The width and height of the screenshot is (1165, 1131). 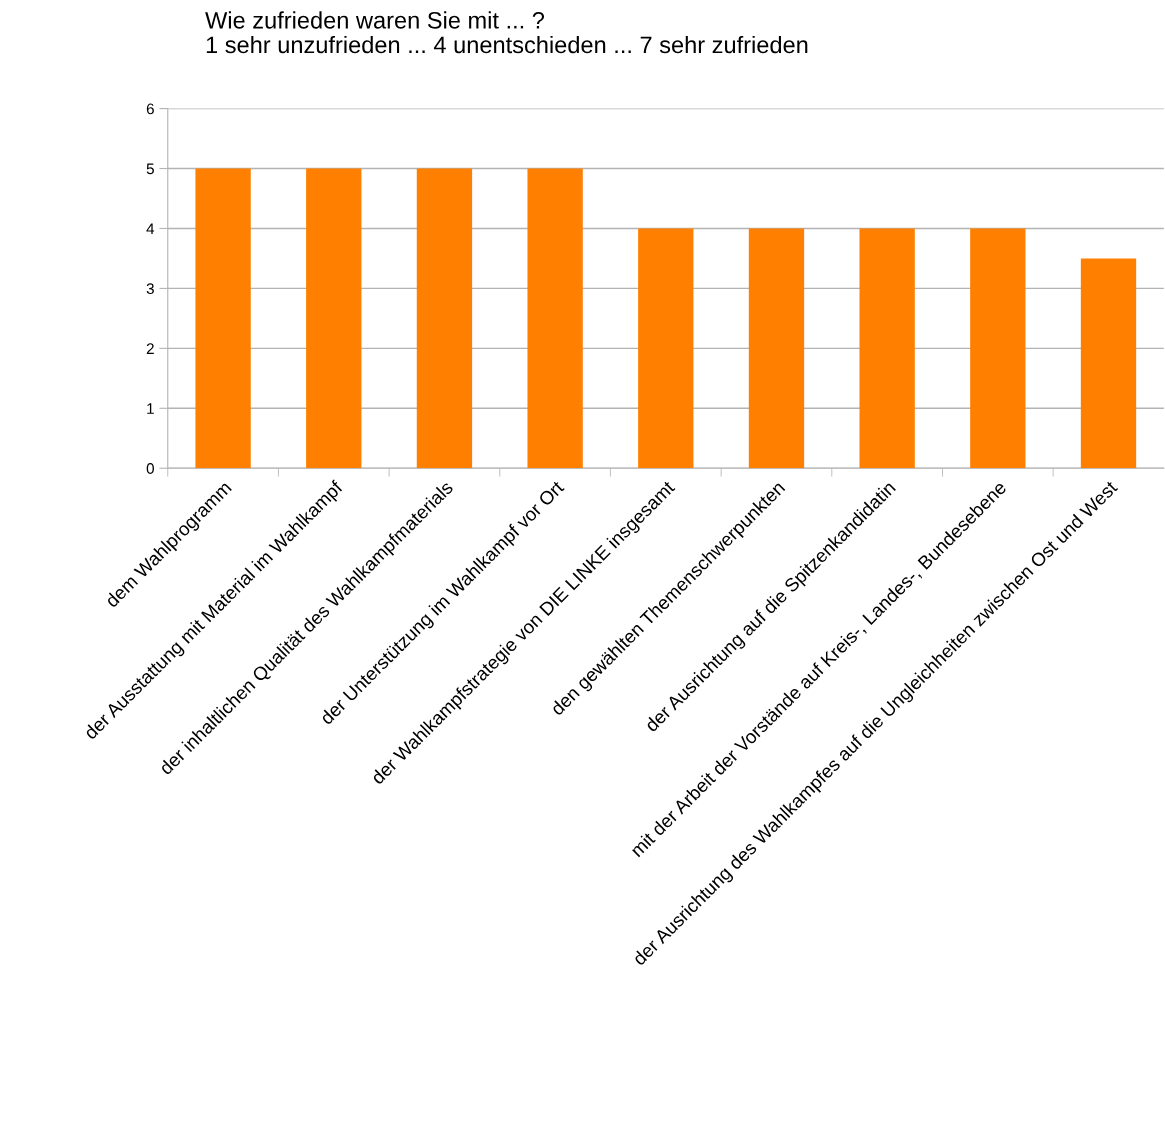 I want to click on y-tick-label: 5, so click(x=150, y=169).